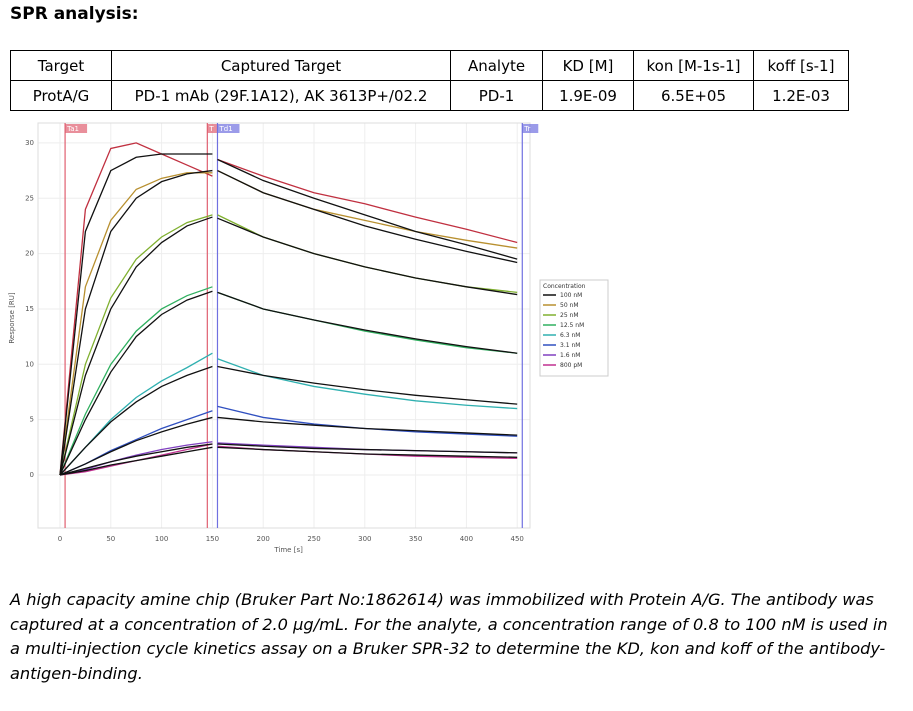 The width and height of the screenshot is (913, 711). Describe the element at coordinates (29, 198) in the screenshot. I see `y-tick-label: 25` at that location.